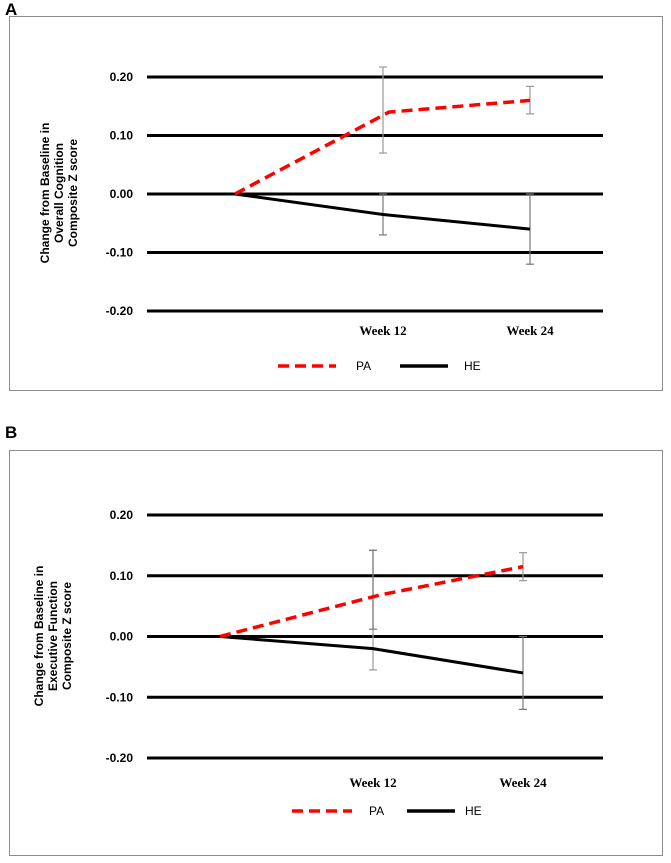 This screenshot has width=671, height=863. What do you see at coordinates (371, 601) in the screenshot?
I see `chart-b-series-line-pa` at bounding box center [371, 601].